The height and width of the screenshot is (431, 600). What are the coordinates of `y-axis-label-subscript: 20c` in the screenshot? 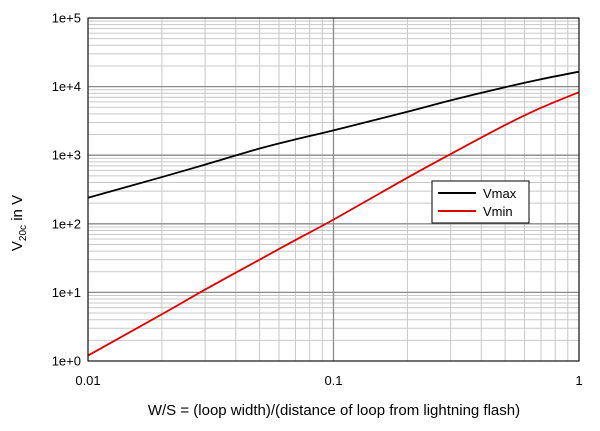 It's located at (23, 233).